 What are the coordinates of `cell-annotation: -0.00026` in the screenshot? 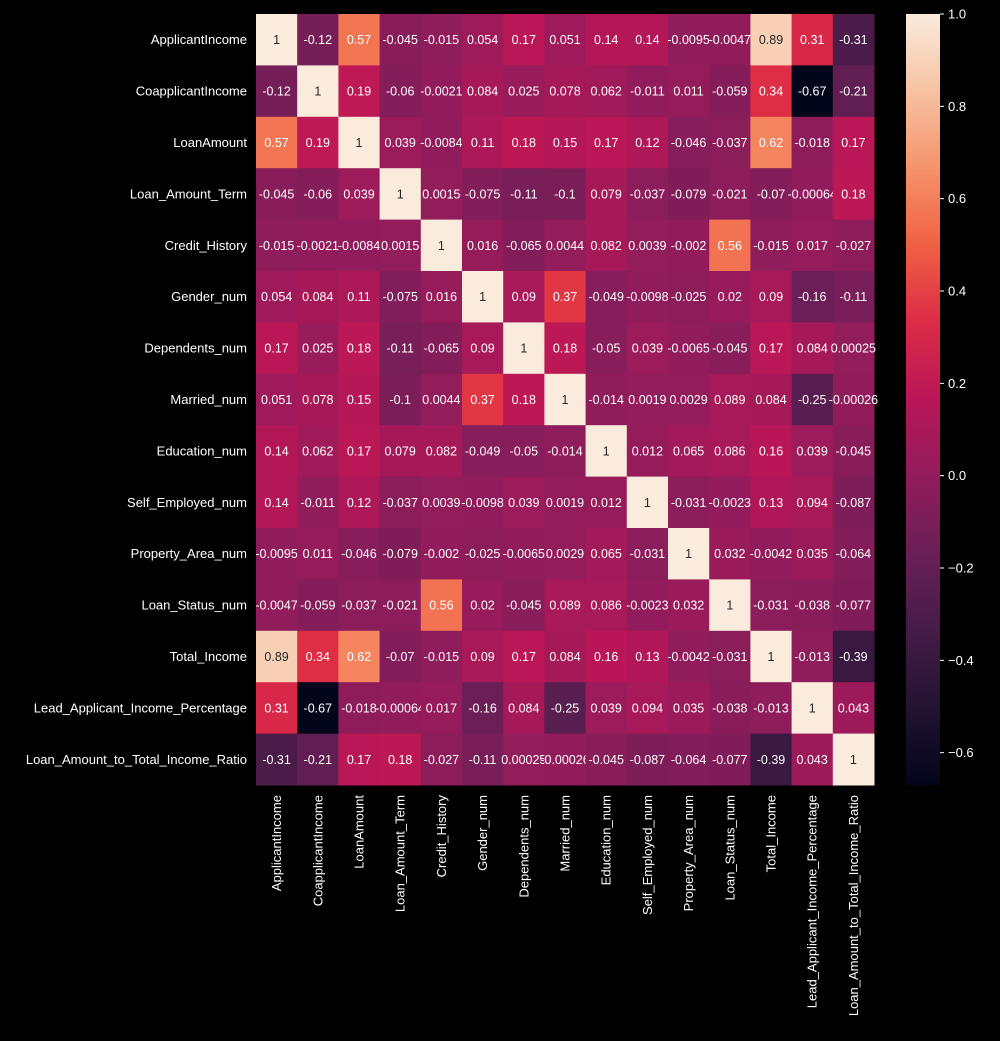 It's located at (853, 400).